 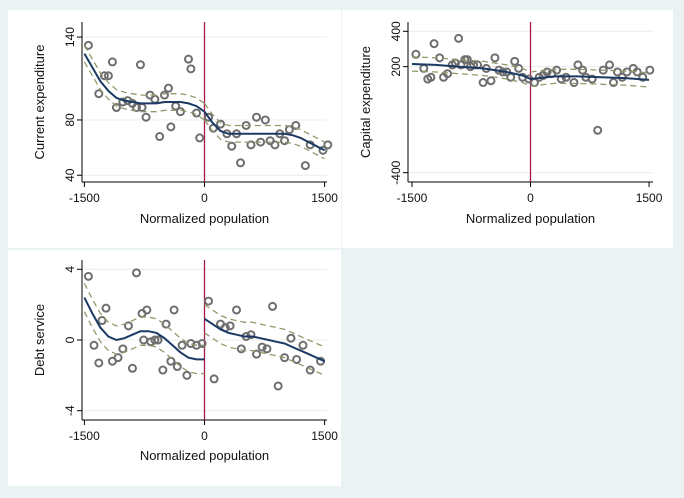 I want to click on y-tick-label: 0, so click(x=70, y=339).